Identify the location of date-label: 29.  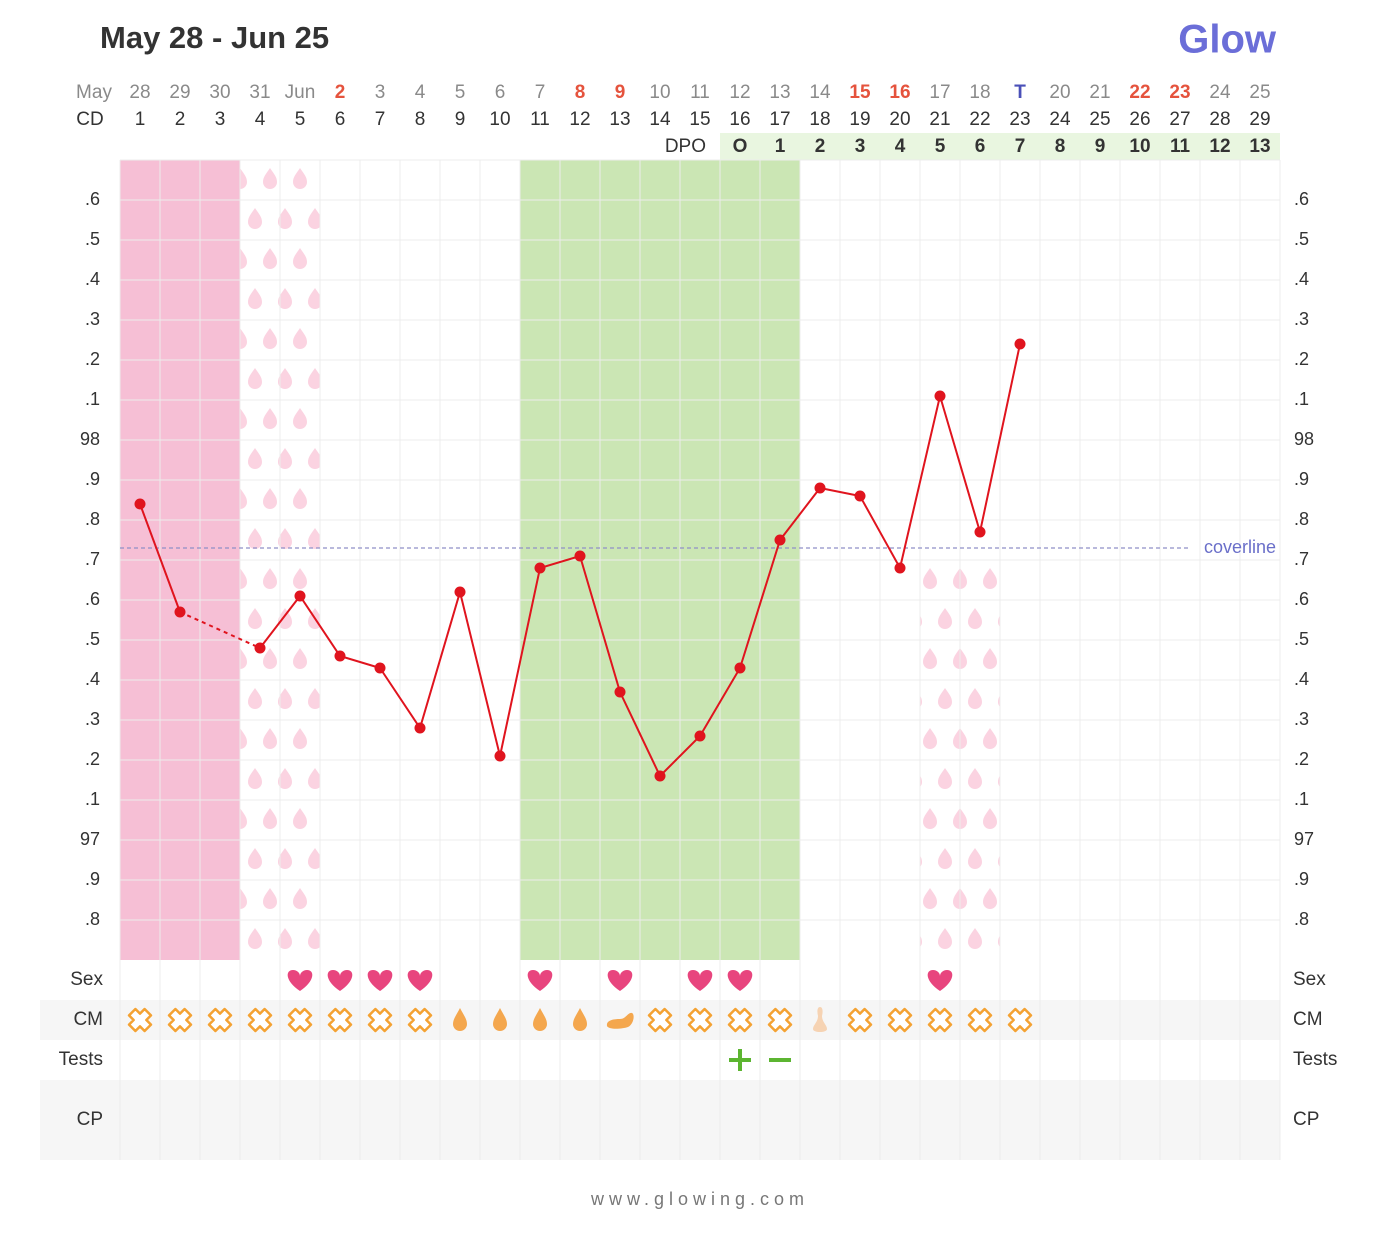
(179, 92).